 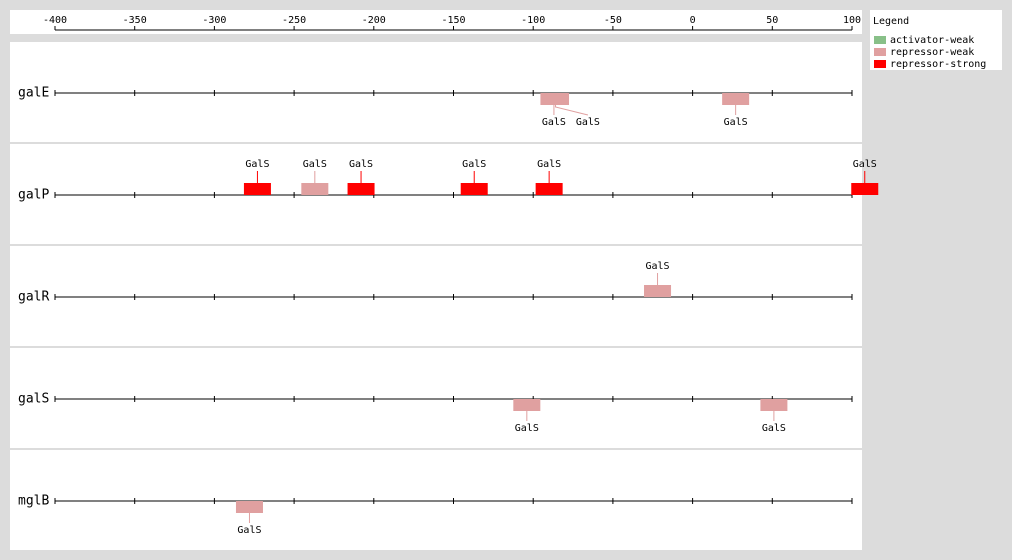 What do you see at coordinates (891, 21) in the screenshot?
I see `legend-title: Legend` at bounding box center [891, 21].